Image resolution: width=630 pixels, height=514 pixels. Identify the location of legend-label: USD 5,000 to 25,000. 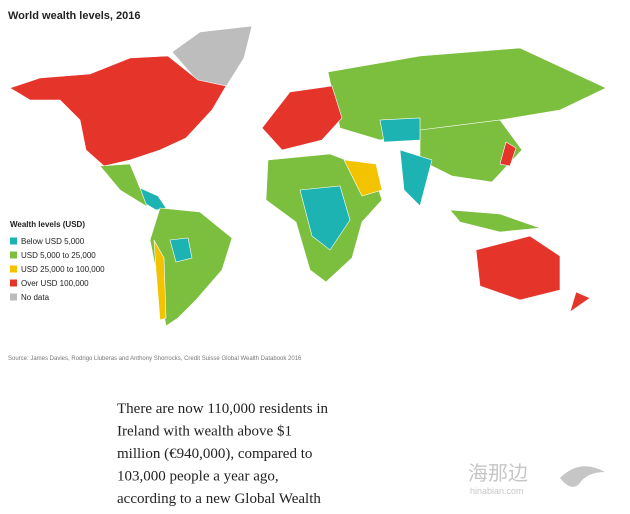
(58, 255).